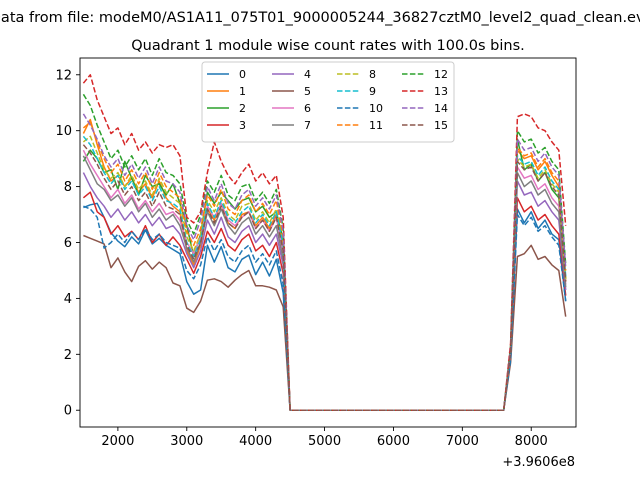  I want to click on y-tick-label: 0, so click(68, 411).